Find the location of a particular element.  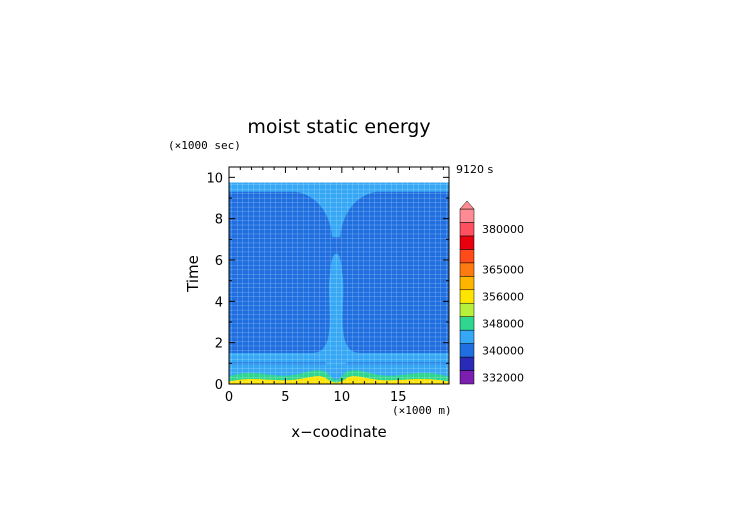

colorbar-label: 380000 is located at coordinates (503, 229).